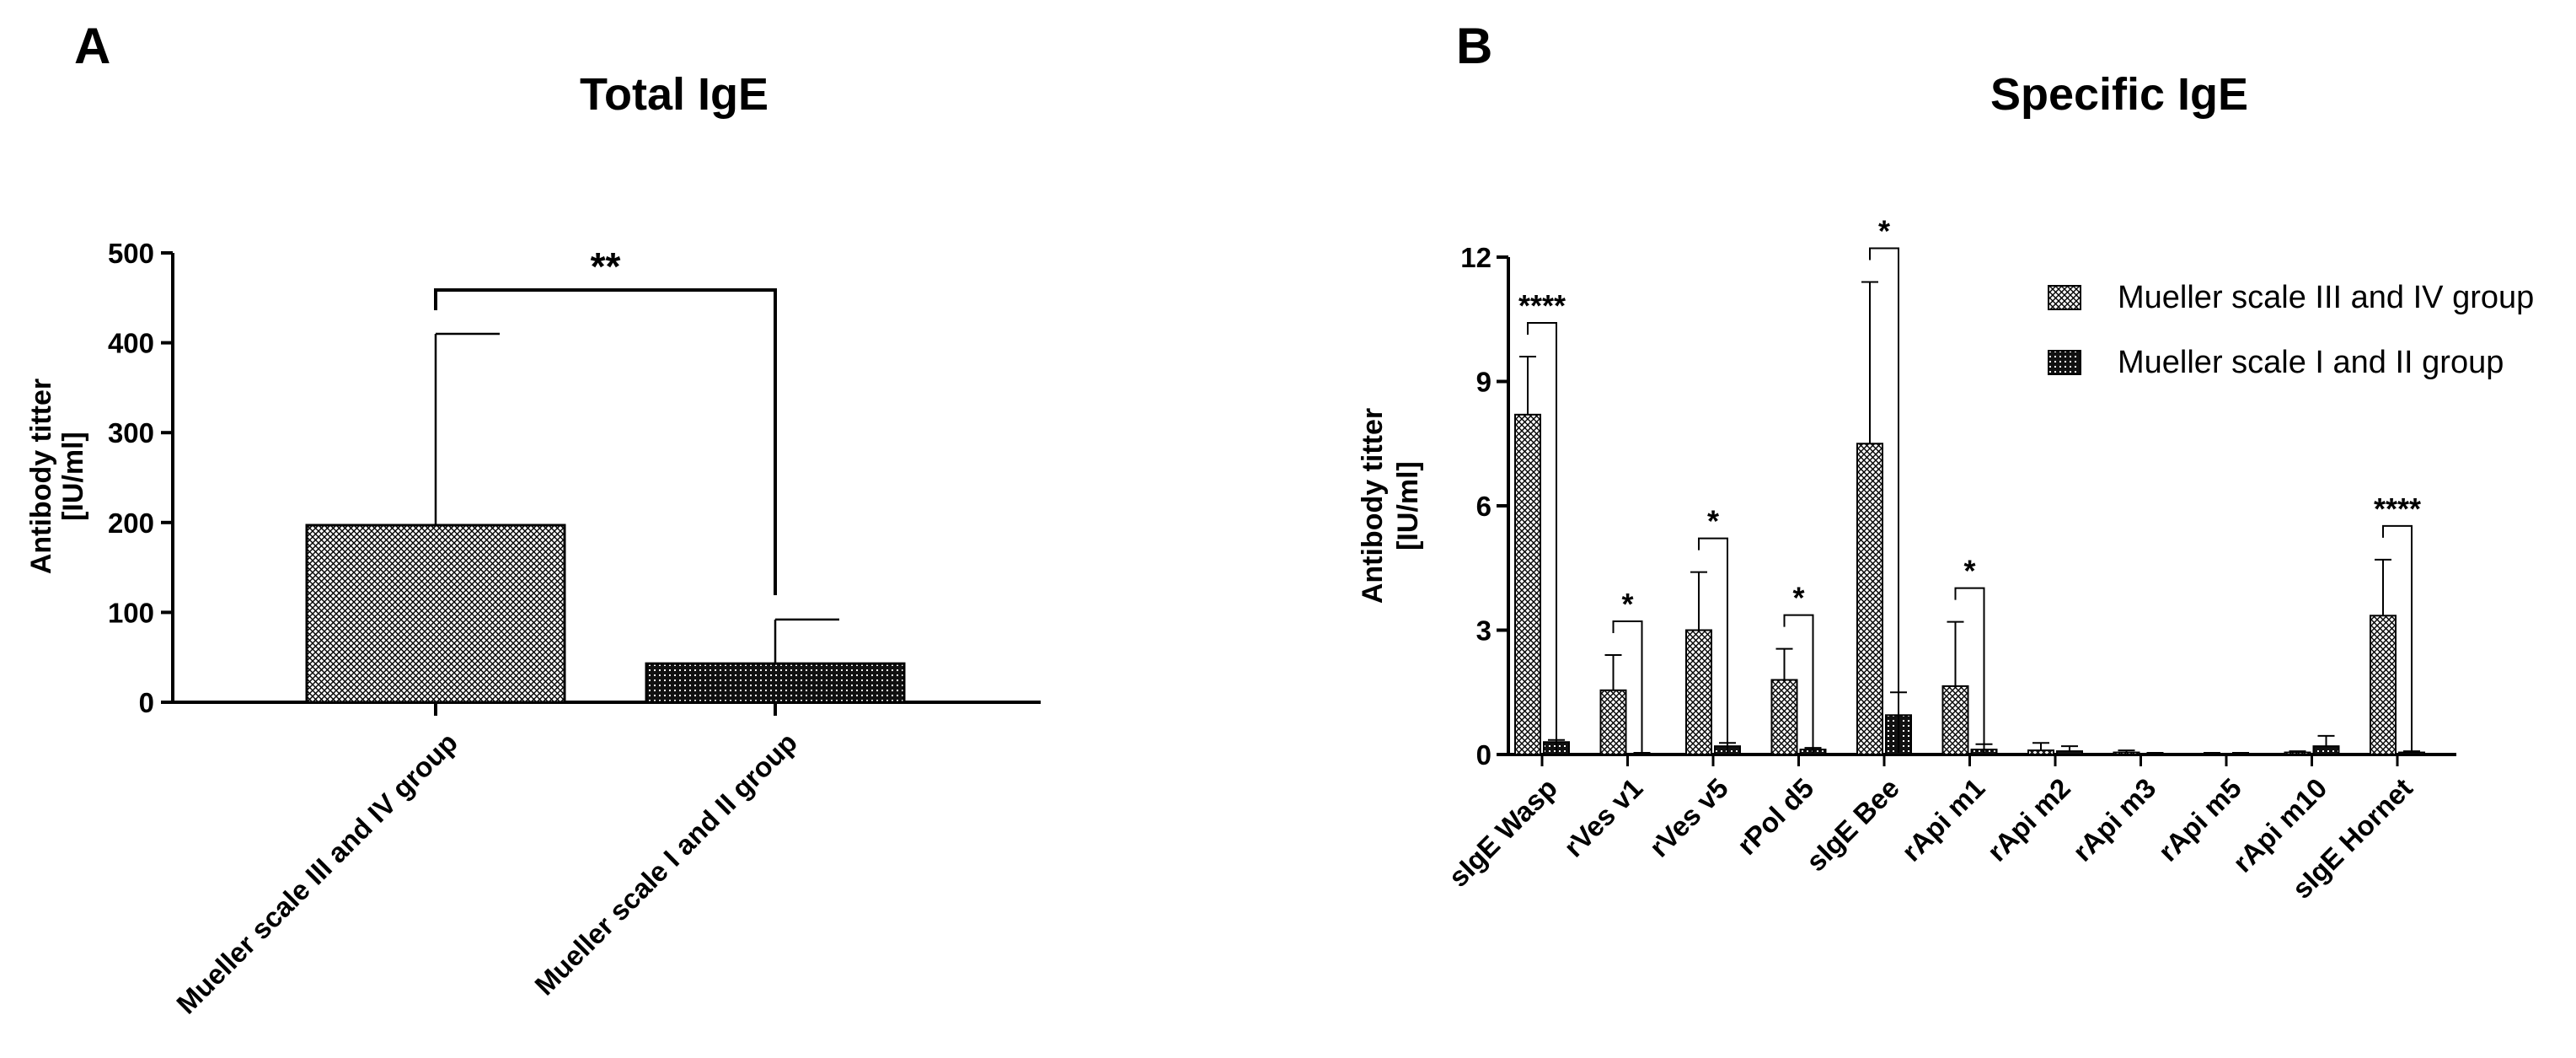 The width and height of the screenshot is (2576, 1058). I want to click on x-category-label: rVes v1, so click(1604, 817).